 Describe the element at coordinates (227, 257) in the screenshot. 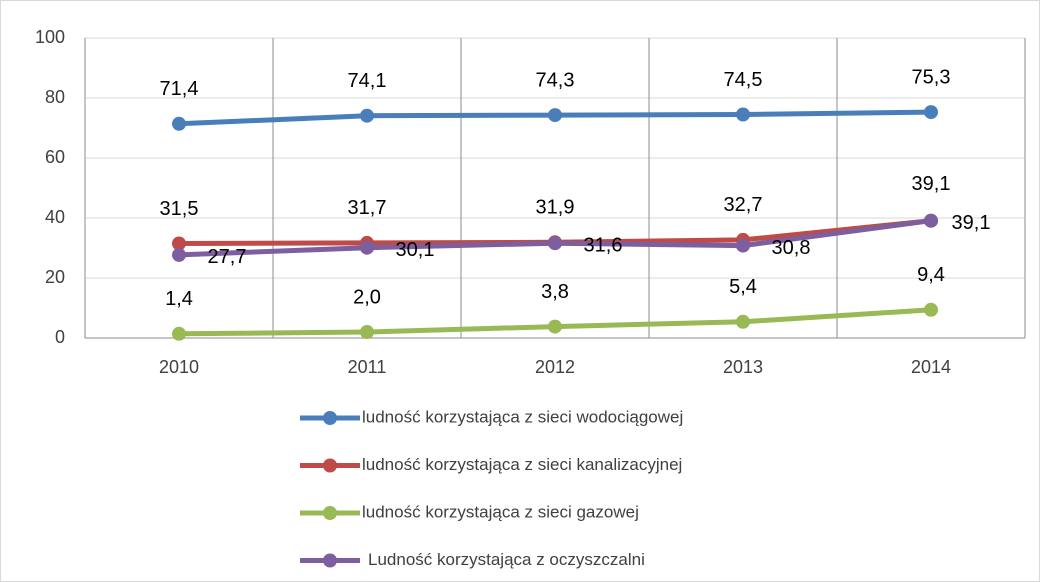

I see `data-label: 27,7` at that location.